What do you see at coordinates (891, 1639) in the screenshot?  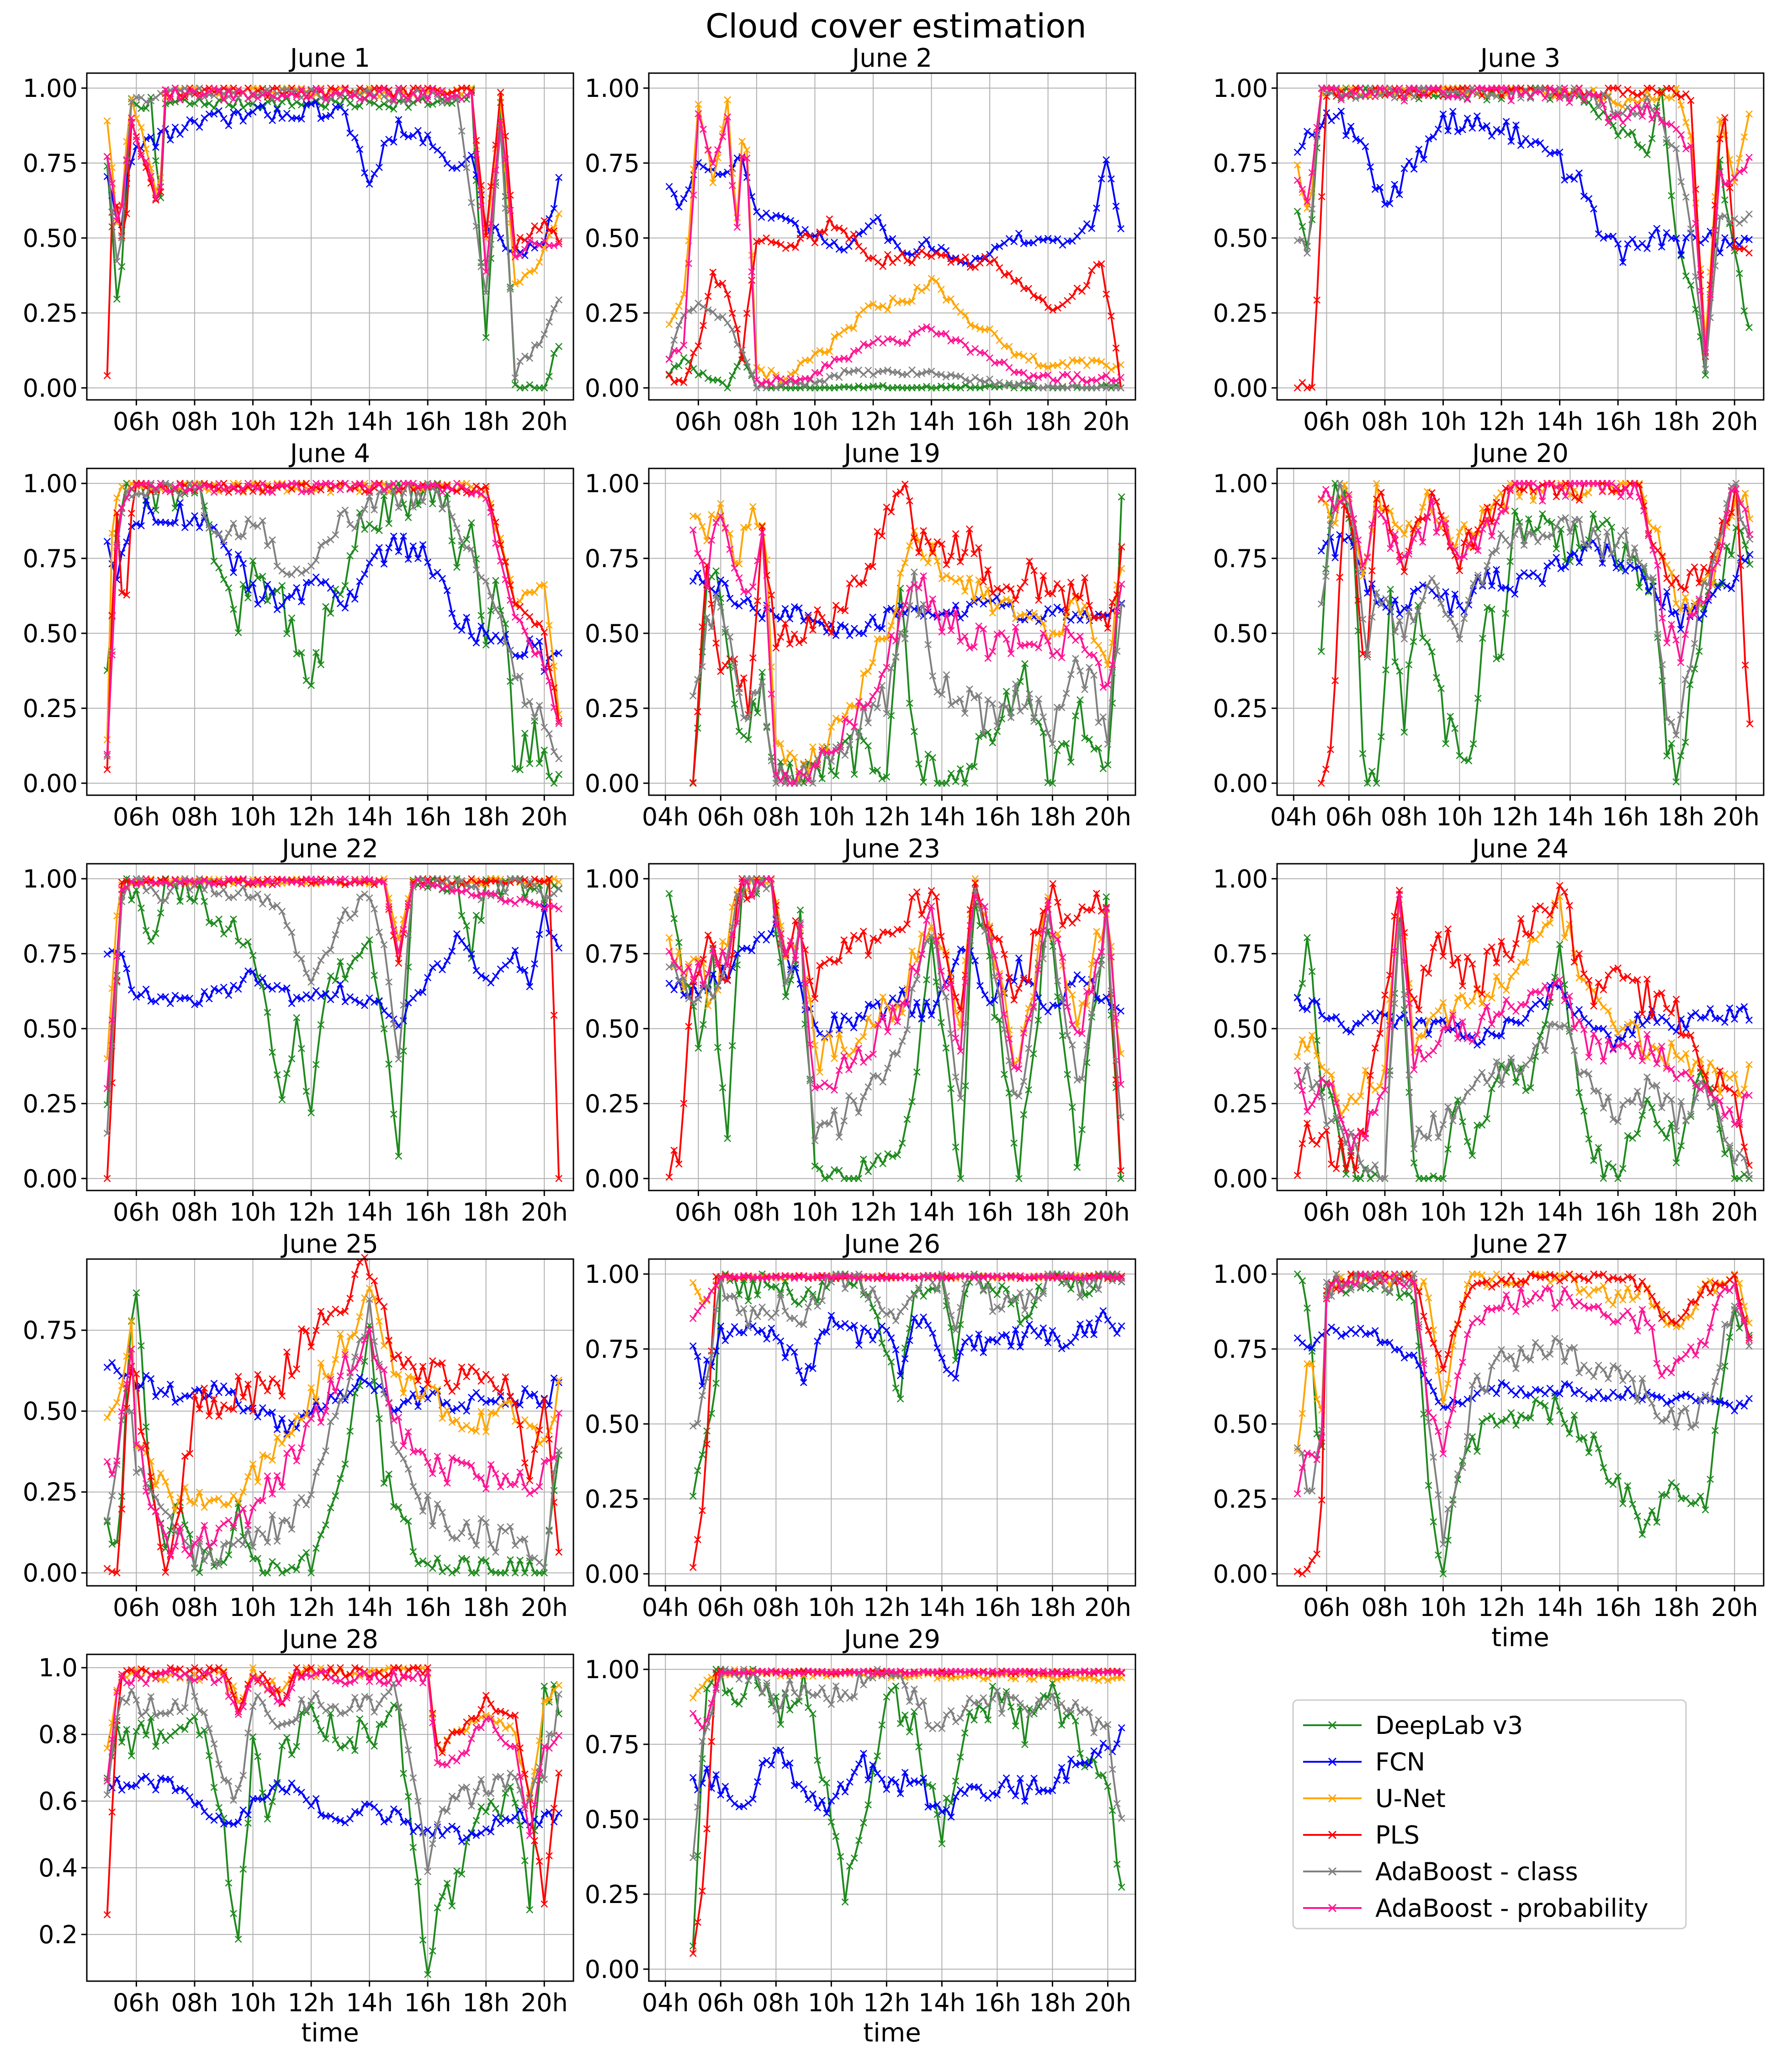 I see `panel-title: June 29` at bounding box center [891, 1639].